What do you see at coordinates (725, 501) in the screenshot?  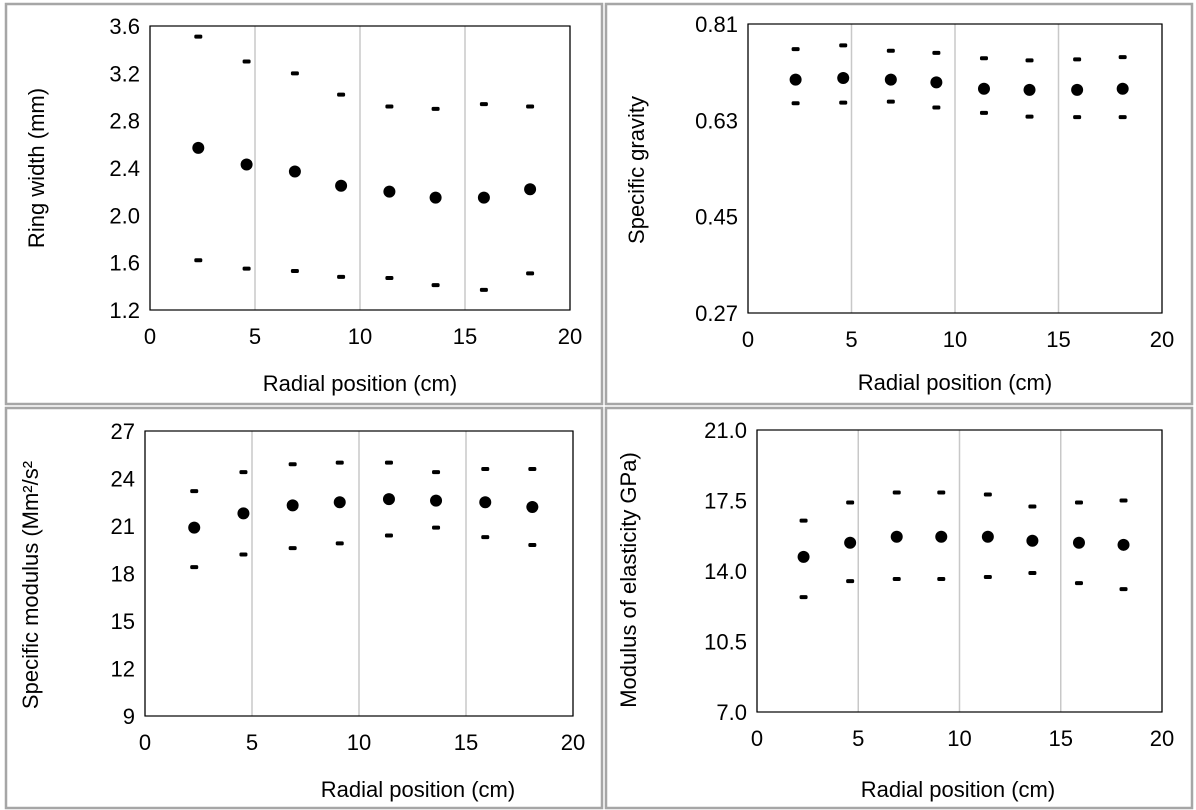 I see `y-tick-label: 17.5` at bounding box center [725, 501].